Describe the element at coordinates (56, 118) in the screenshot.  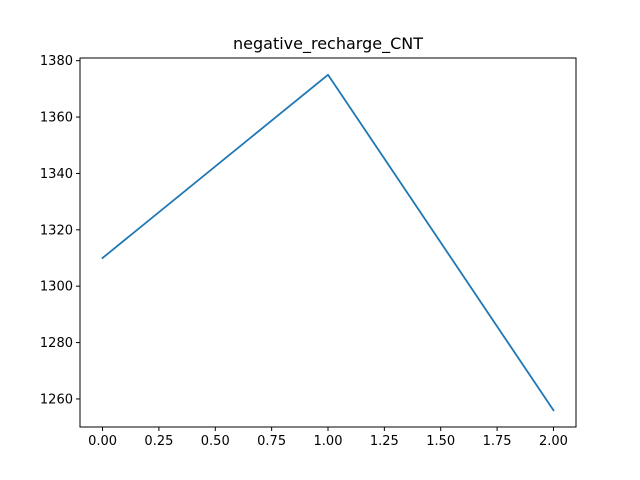
I see `y-tick-label: 1360` at that location.